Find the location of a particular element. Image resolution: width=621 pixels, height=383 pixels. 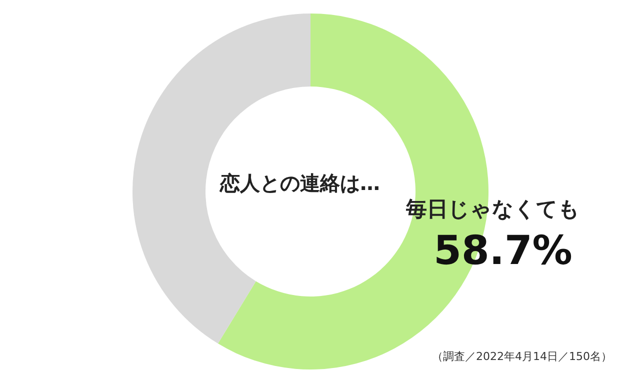

data-label: 58.7% is located at coordinates (503, 251).